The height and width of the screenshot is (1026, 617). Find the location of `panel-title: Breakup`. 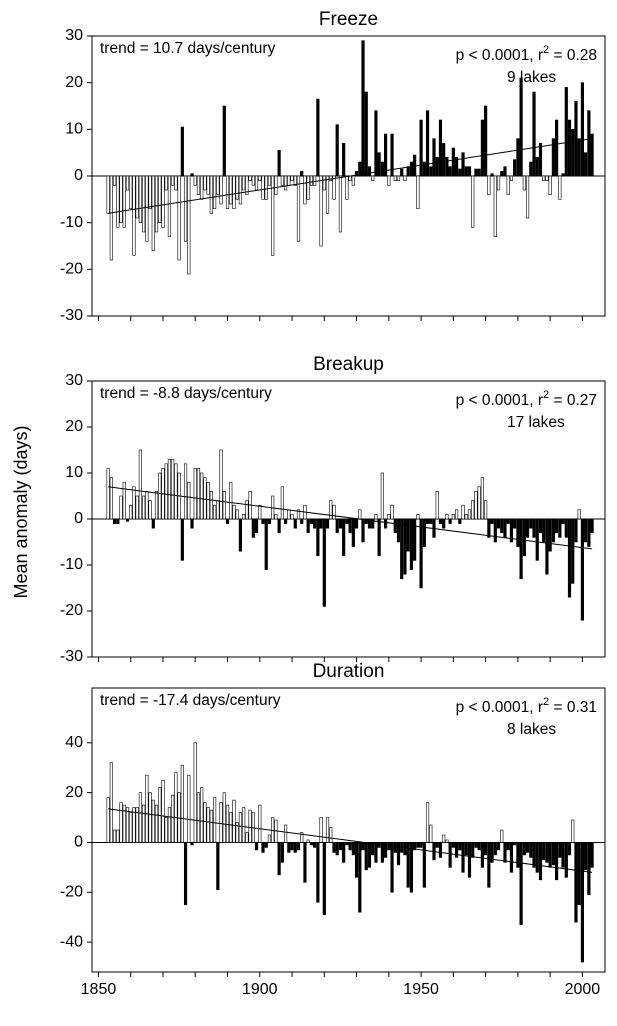

panel-title: Breakup is located at coordinates (348, 364).